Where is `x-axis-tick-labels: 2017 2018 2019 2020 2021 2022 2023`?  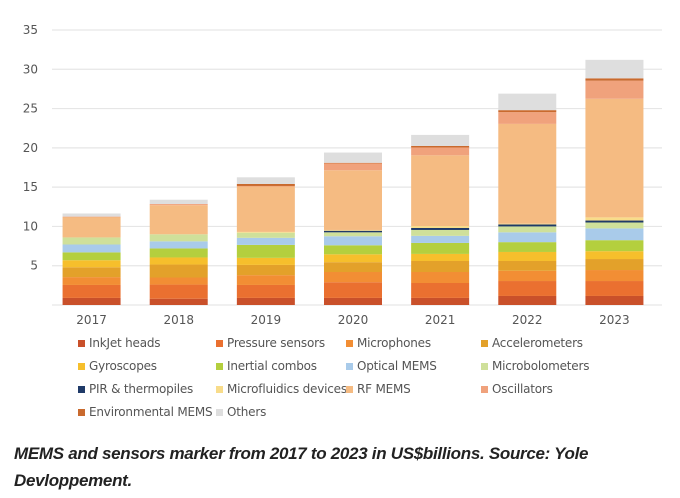
x-axis-tick-labels: 2017 2018 2019 2020 2021 2022 2023 is located at coordinates (352, 320).